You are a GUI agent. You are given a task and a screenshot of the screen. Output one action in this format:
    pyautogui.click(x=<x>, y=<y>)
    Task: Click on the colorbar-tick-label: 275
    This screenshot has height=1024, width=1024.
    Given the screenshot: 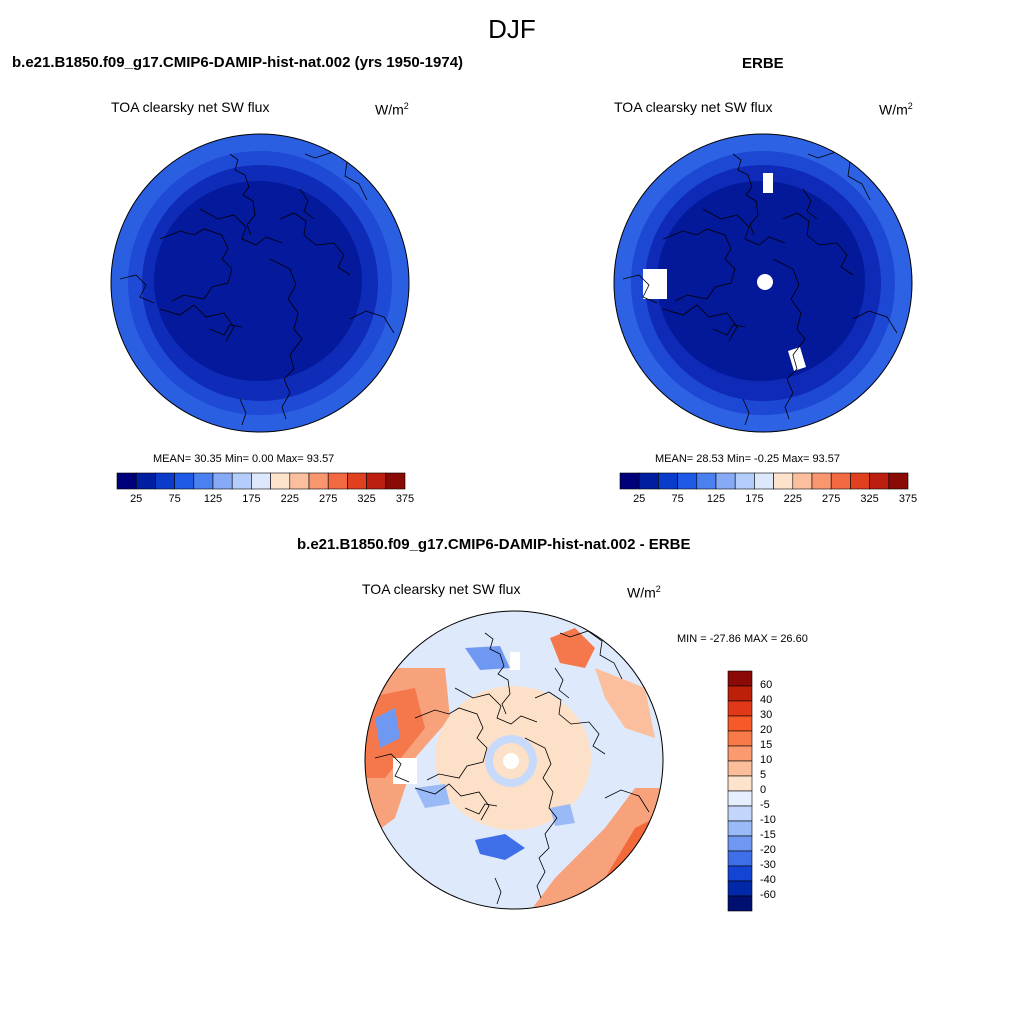 What is the action you would take?
    pyautogui.click(x=831, y=499)
    